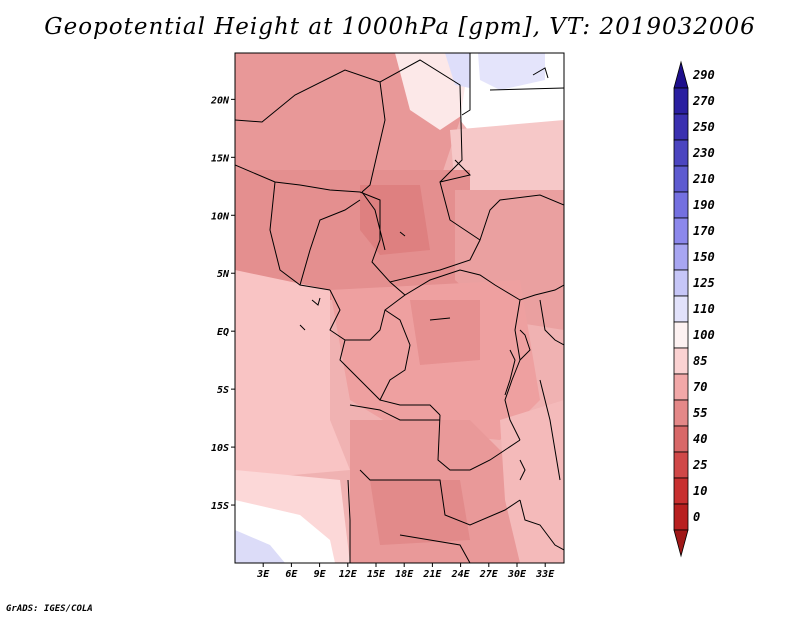 This screenshot has width=800, height=618. I want to click on x-axis: 3E 6E 9E 12E 15E 18E 21E 24E 27E 30E 33E, so click(405, 571).